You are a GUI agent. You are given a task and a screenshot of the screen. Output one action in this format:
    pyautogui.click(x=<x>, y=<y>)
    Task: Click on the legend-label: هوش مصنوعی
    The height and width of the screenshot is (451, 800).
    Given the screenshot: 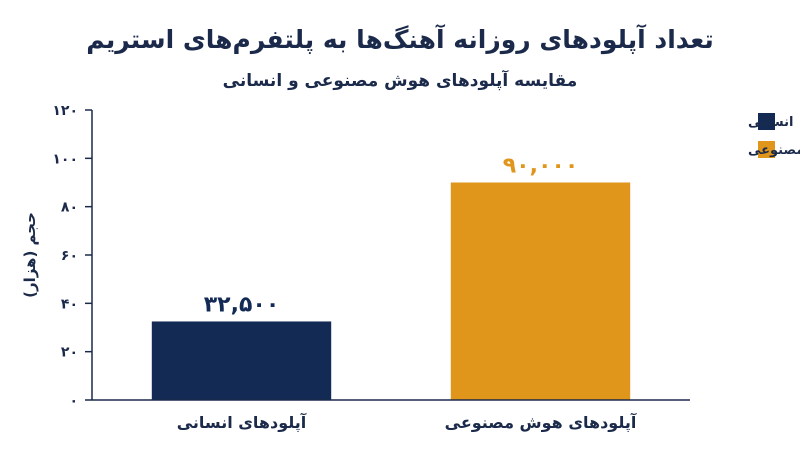 What is the action you would take?
    pyautogui.click(x=774, y=150)
    